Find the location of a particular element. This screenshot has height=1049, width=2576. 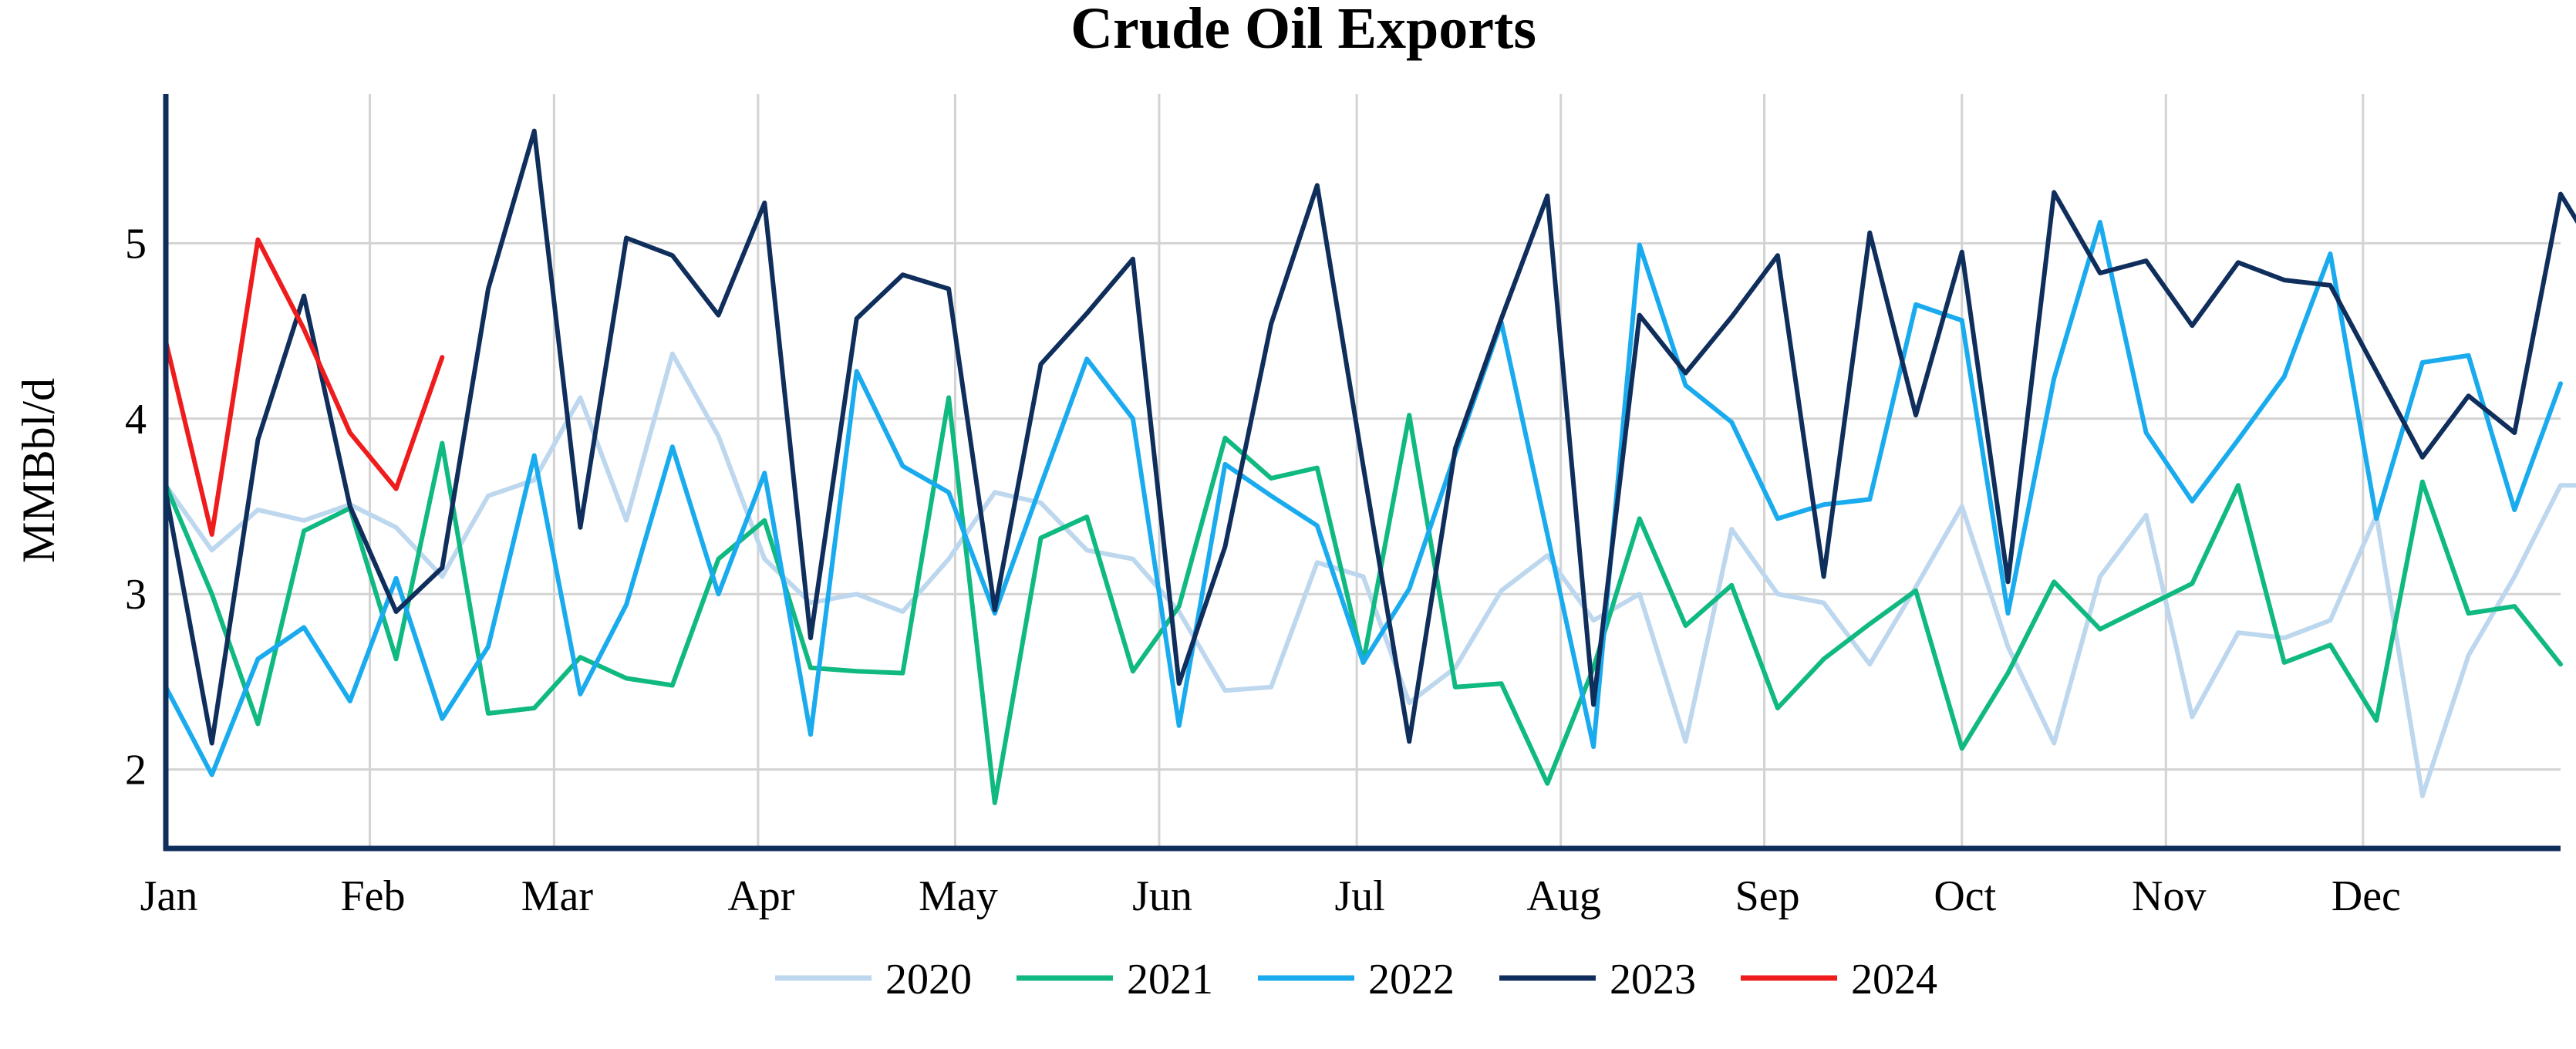

chart-title: Crude Oil Exports is located at coordinates (1303, 31).